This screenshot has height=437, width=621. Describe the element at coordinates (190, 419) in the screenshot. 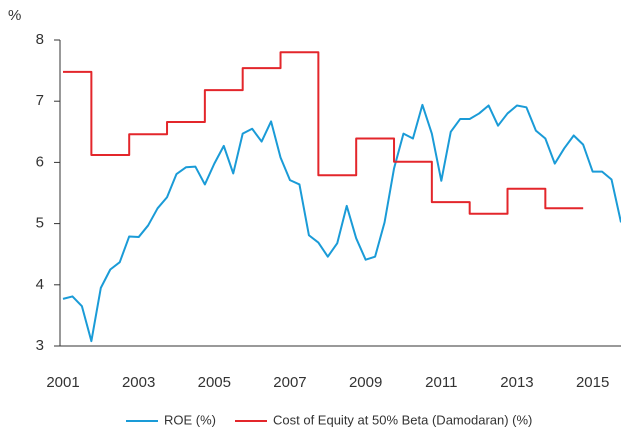

I see `legend-label: ROE (%)` at that location.